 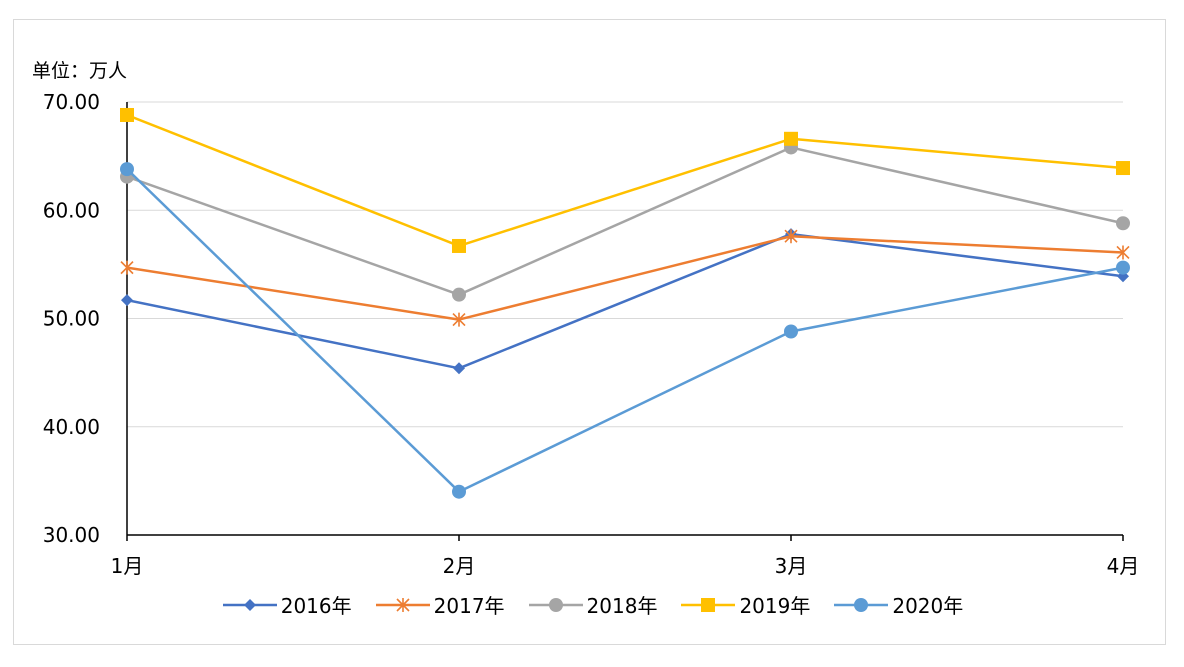 I want to click on x-tick-label: 2月, so click(x=459, y=566).